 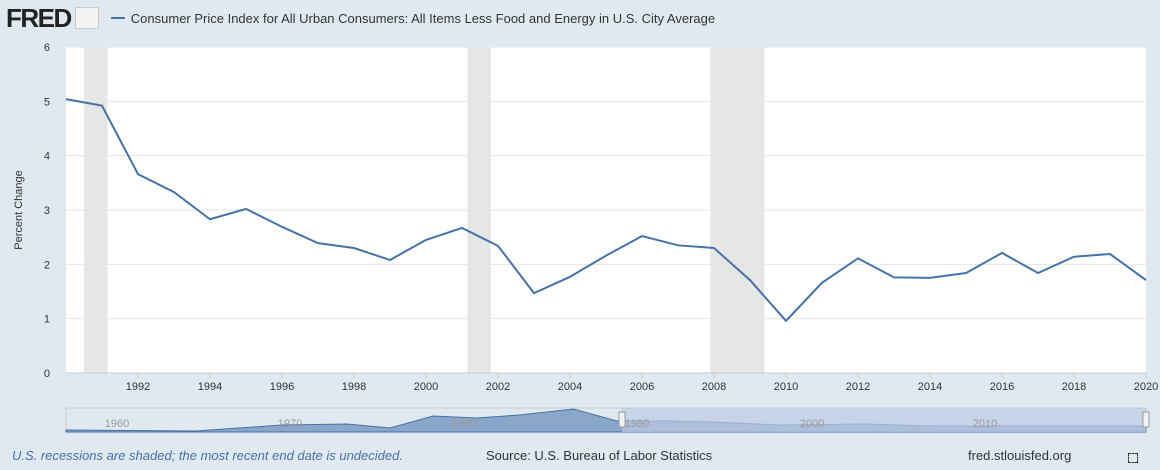 What do you see at coordinates (642, 387) in the screenshot?
I see `x-tick-label: 2006` at bounding box center [642, 387].